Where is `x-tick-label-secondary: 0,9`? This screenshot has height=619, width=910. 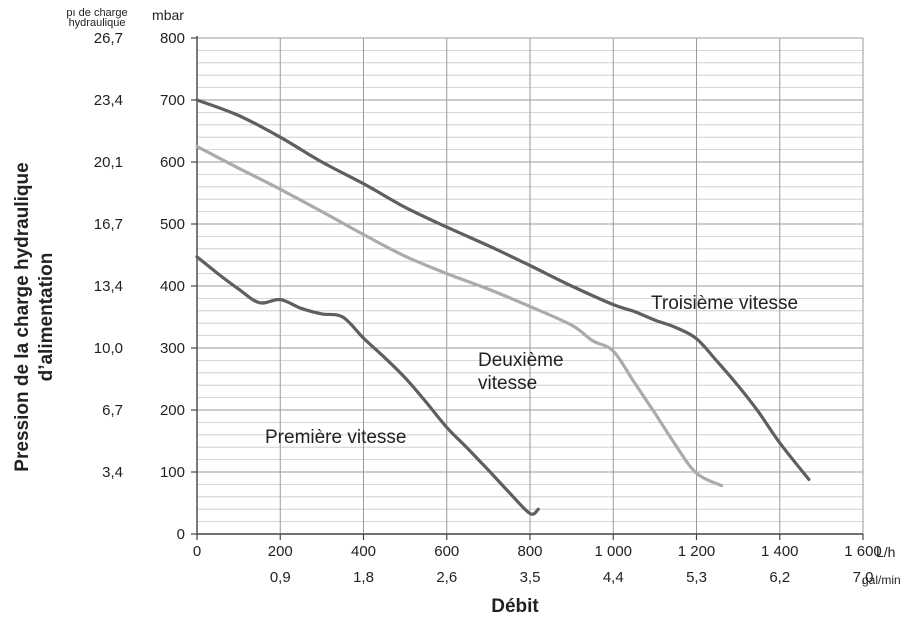 x-tick-label-secondary: 0,9 is located at coordinates (280, 577).